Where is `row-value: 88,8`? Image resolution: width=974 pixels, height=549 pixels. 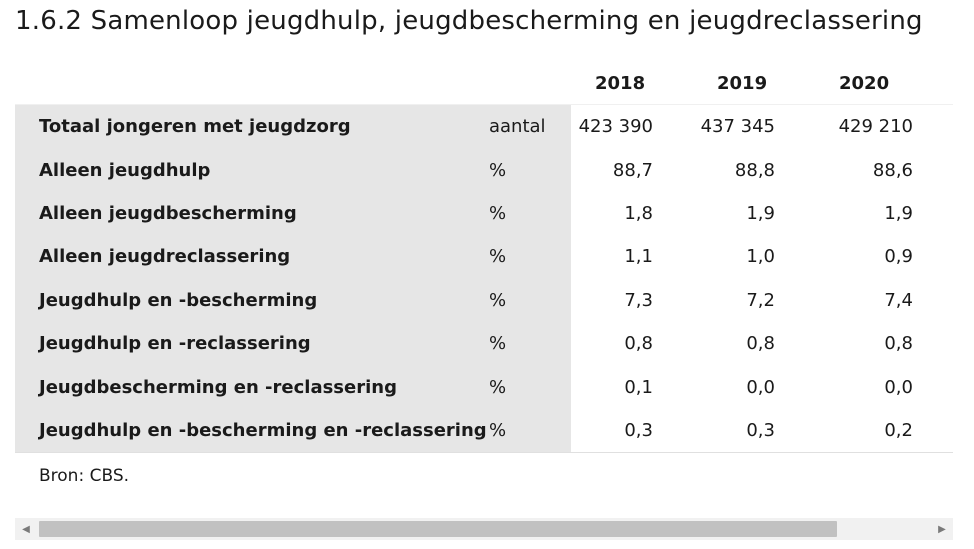
row-value: 88,8 is located at coordinates (754, 170).